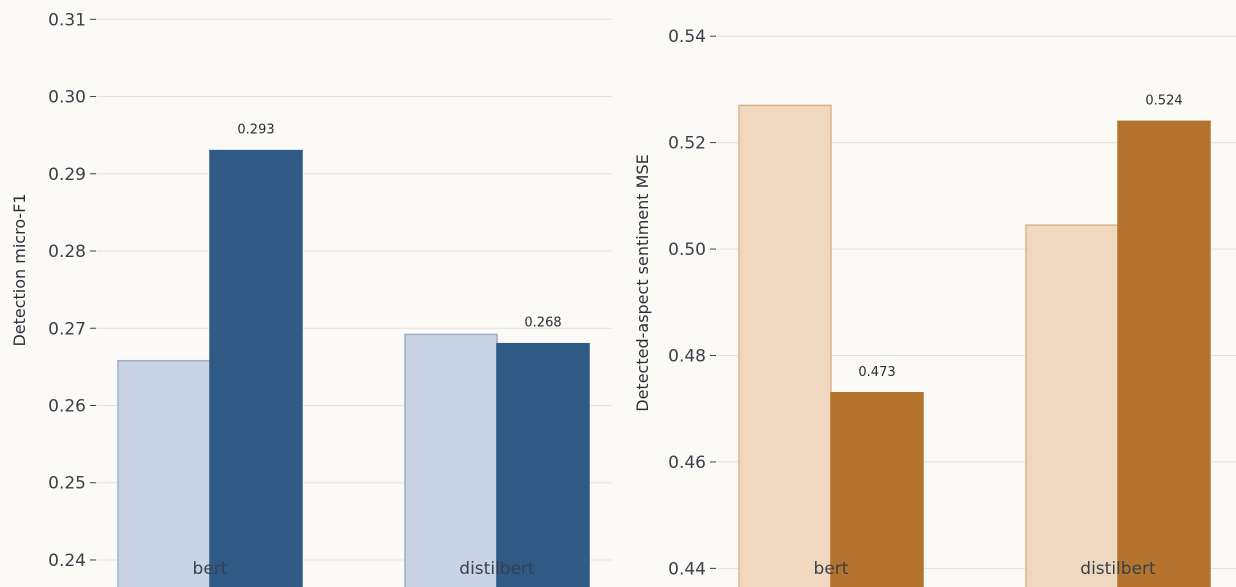  Describe the element at coordinates (642, 282) in the screenshot. I see `y-axis-label: Detected-aspect sentiment MSE` at that location.